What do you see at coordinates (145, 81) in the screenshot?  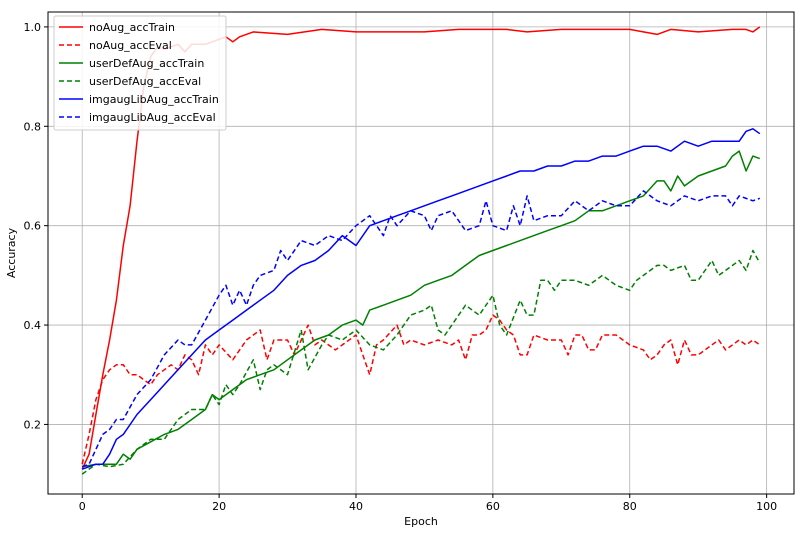 I see `legend-label-userDefAug_accEval: userDefAug_accEval` at bounding box center [145, 81].